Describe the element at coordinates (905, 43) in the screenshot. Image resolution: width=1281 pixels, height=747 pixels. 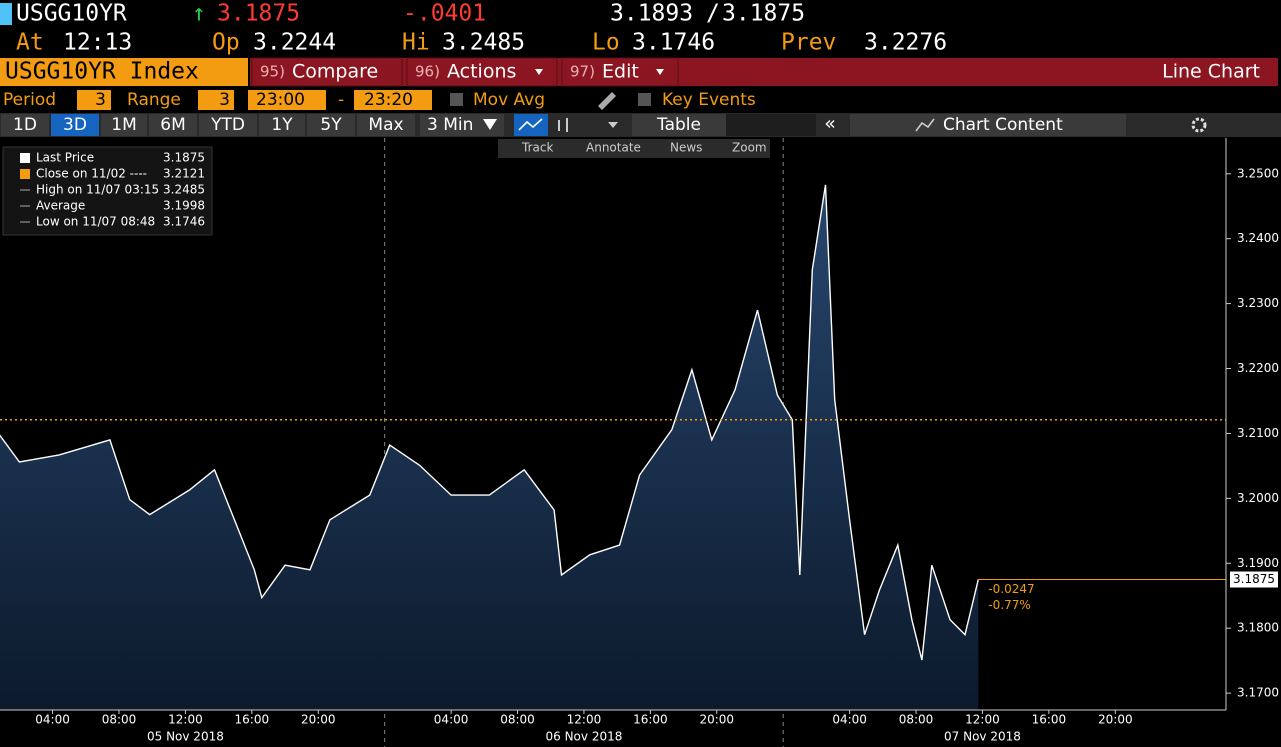
I see `prev: 3.2276` at that location.